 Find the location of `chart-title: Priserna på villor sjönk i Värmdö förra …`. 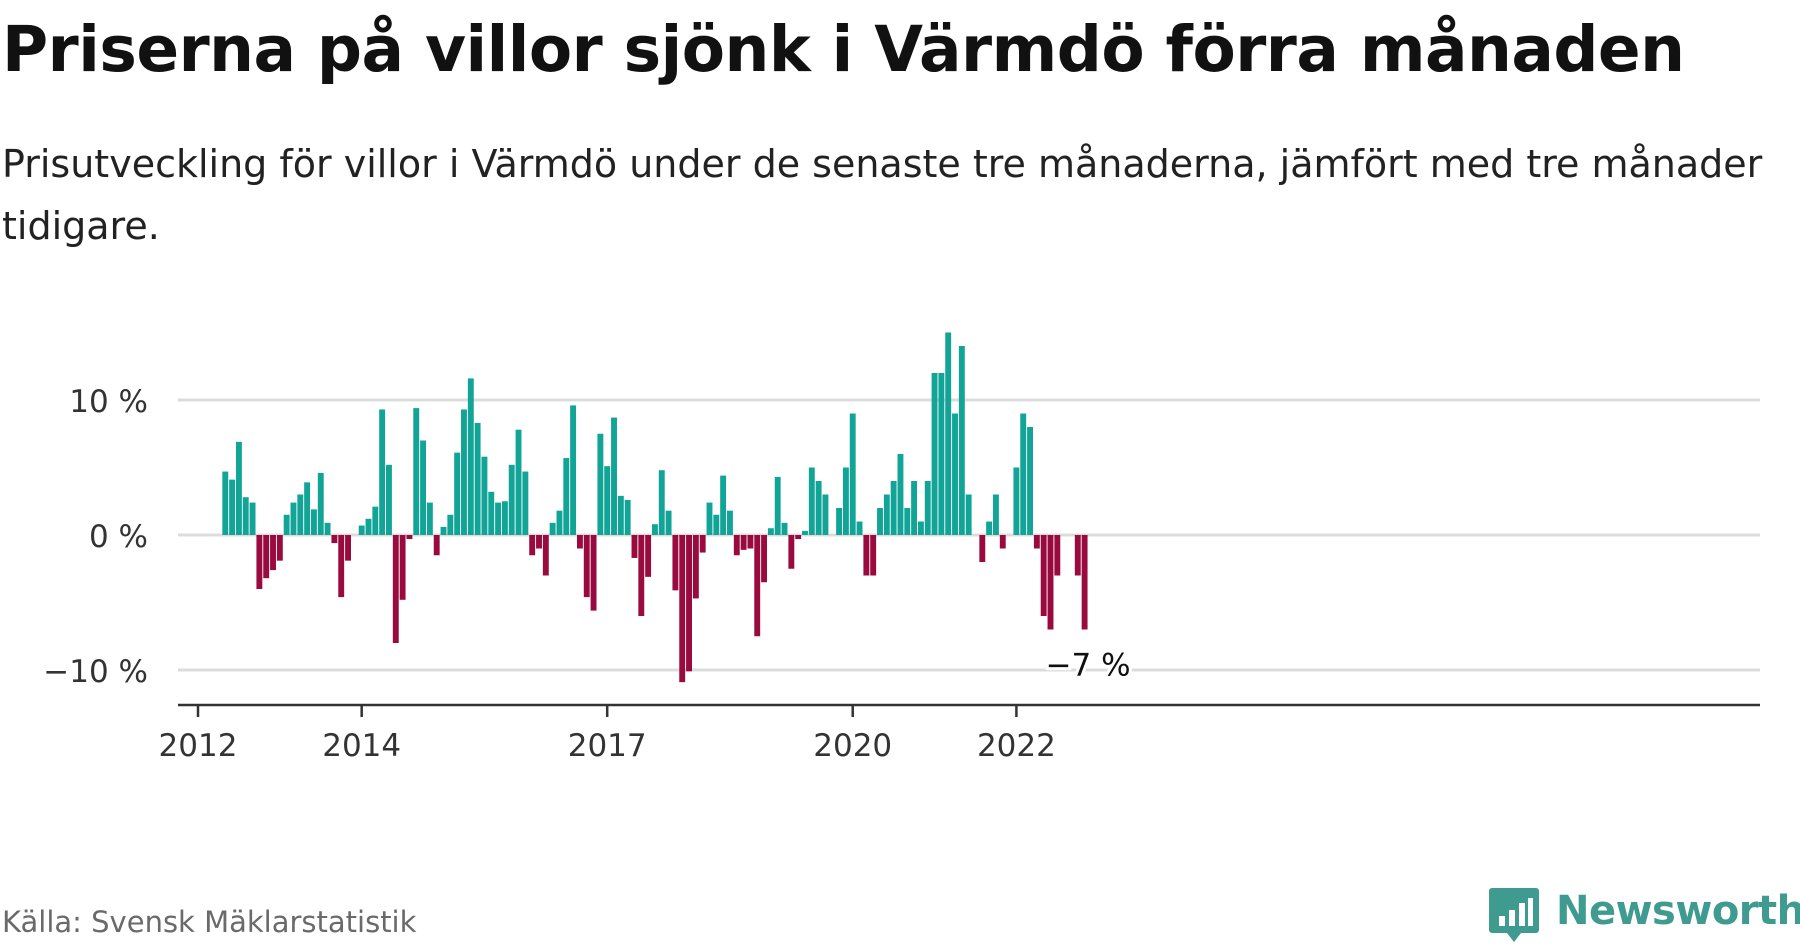

chart-title: Priserna på villor sjönk i Värmdö förra … is located at coordinates (843, 49).